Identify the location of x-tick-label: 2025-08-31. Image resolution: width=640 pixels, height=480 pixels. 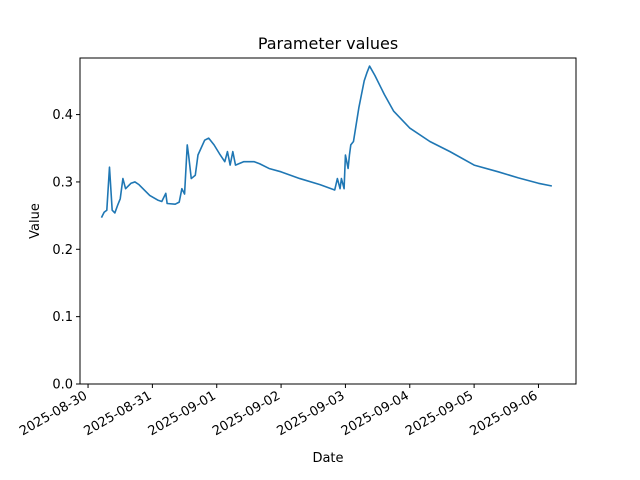
(117, 413).